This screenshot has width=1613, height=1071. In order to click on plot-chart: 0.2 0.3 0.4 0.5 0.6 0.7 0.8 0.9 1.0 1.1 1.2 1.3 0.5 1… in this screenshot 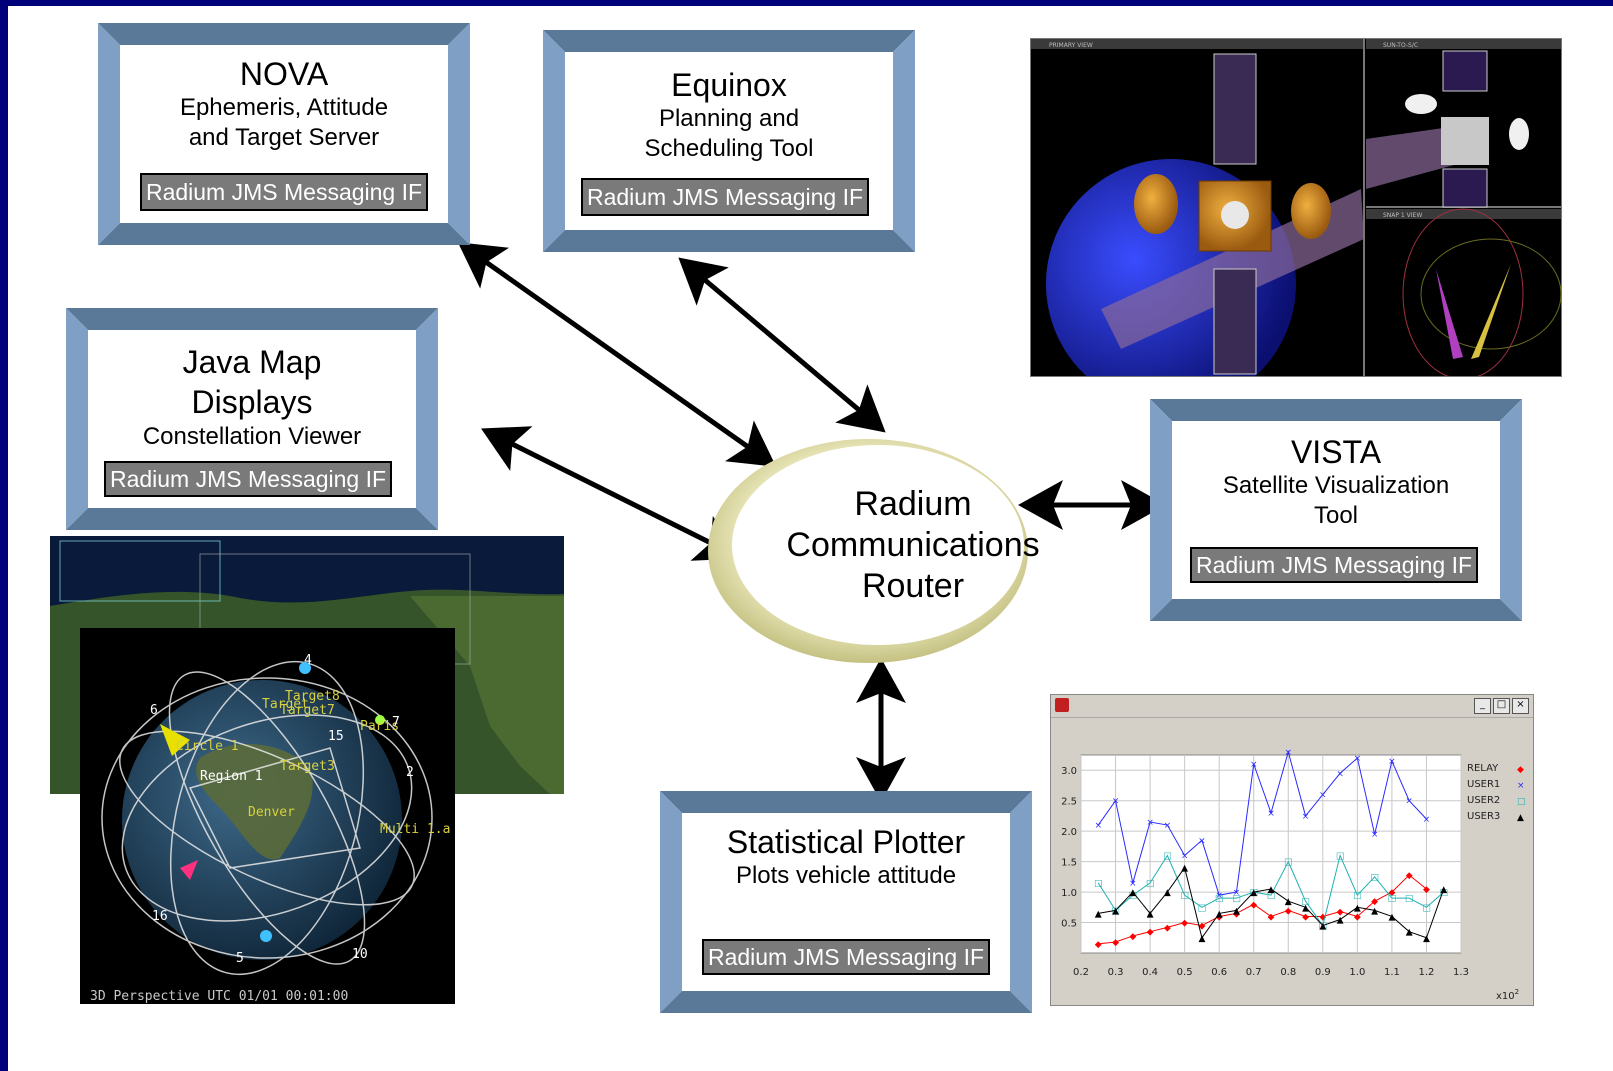, I will do `click(1293, 875)`.